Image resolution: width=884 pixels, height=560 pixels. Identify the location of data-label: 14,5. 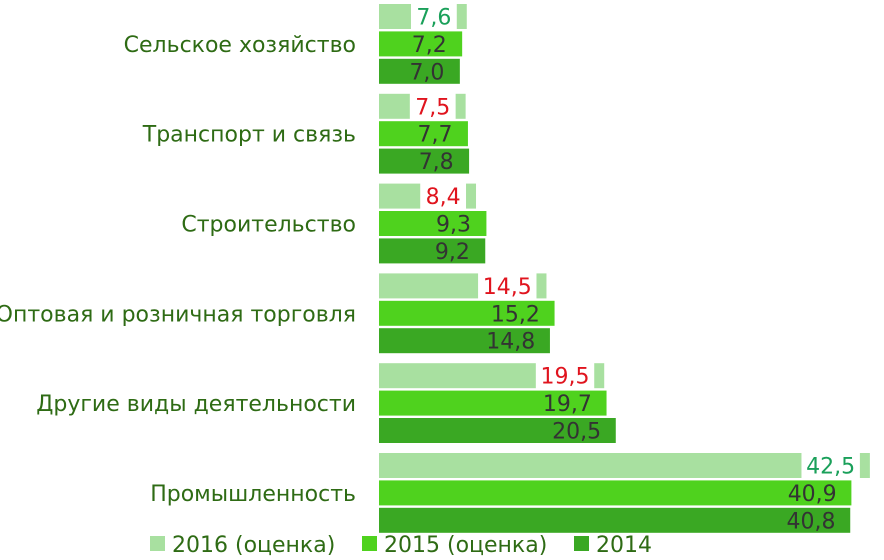
(507, 287).